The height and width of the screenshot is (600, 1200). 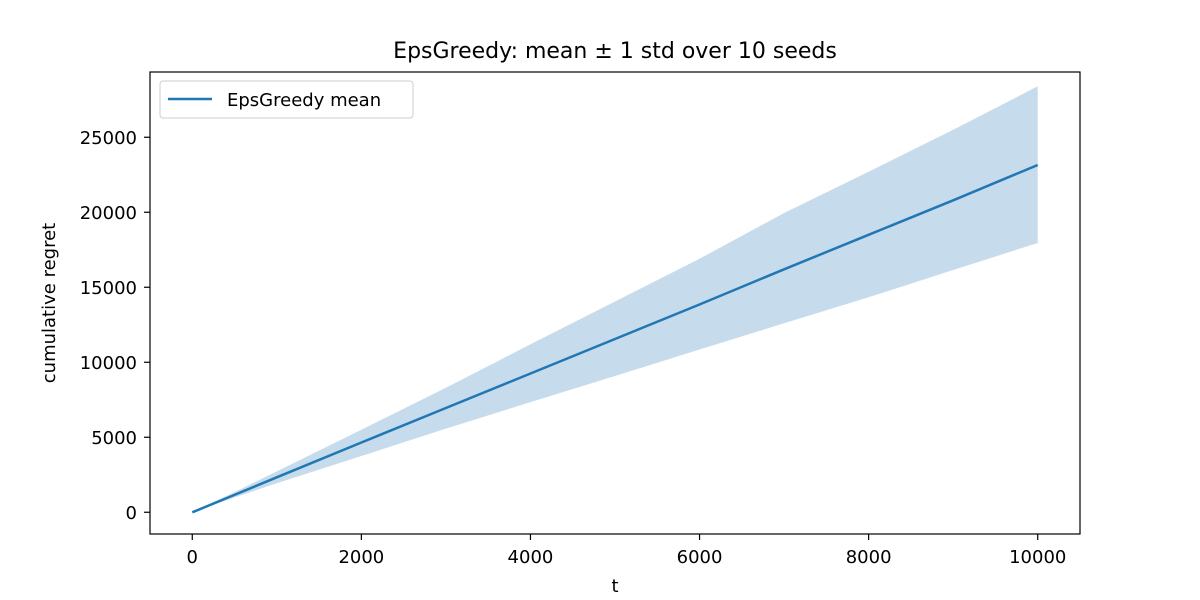 What do you see at coordinates (108, 138) in the screenshot?
I see `y-tick-label: 25000` at bounding box center [108, 138].